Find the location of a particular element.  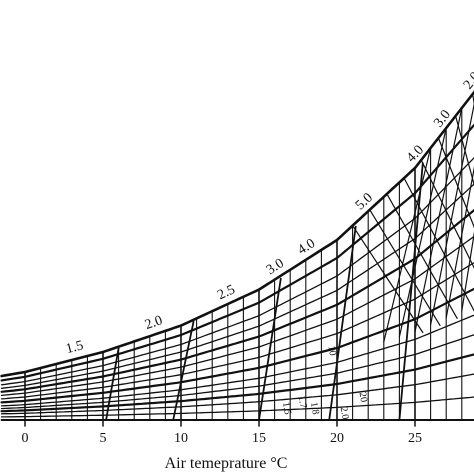

x-tick-label: 20 is located at coordinates (337, 438).